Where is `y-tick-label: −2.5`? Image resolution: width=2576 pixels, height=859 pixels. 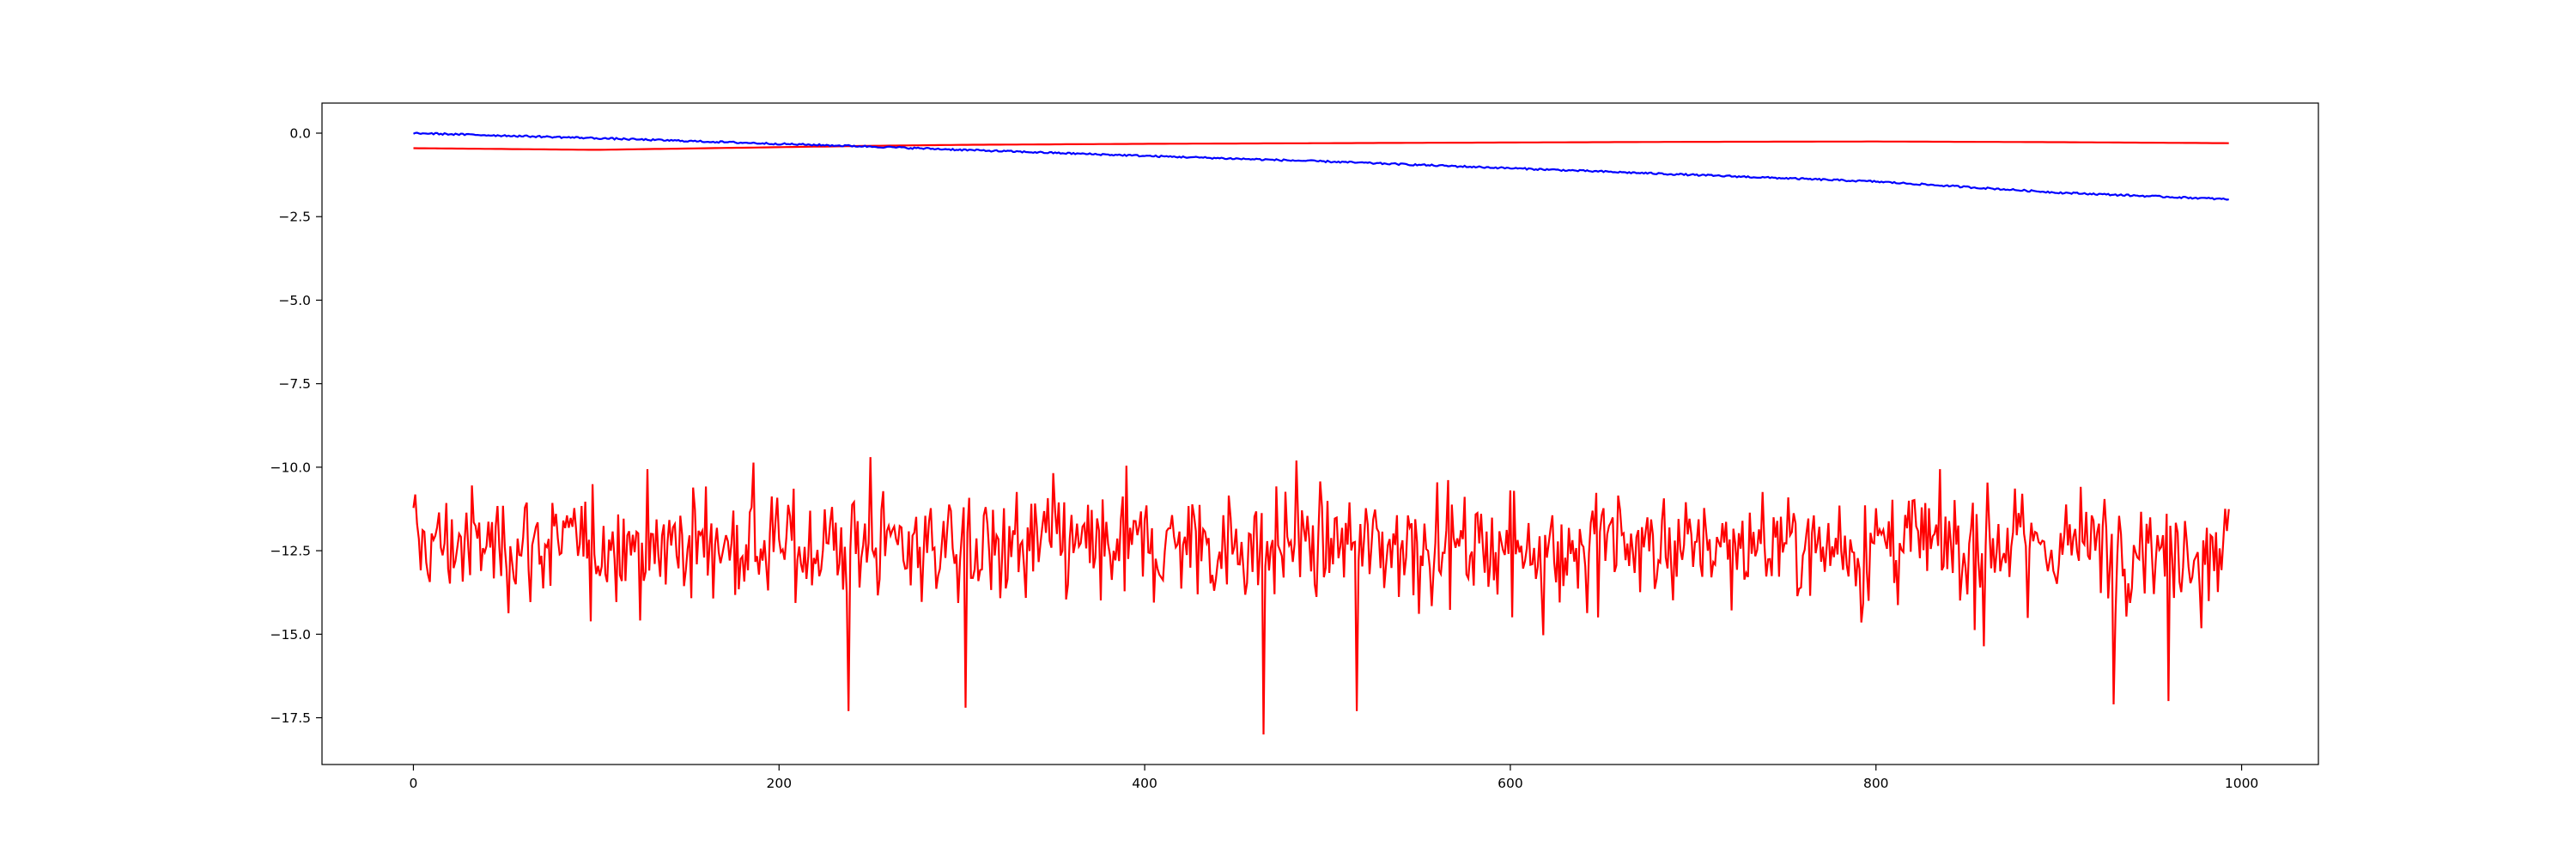
y-tick-label: −2.5 is located at coordinates (294, 217).